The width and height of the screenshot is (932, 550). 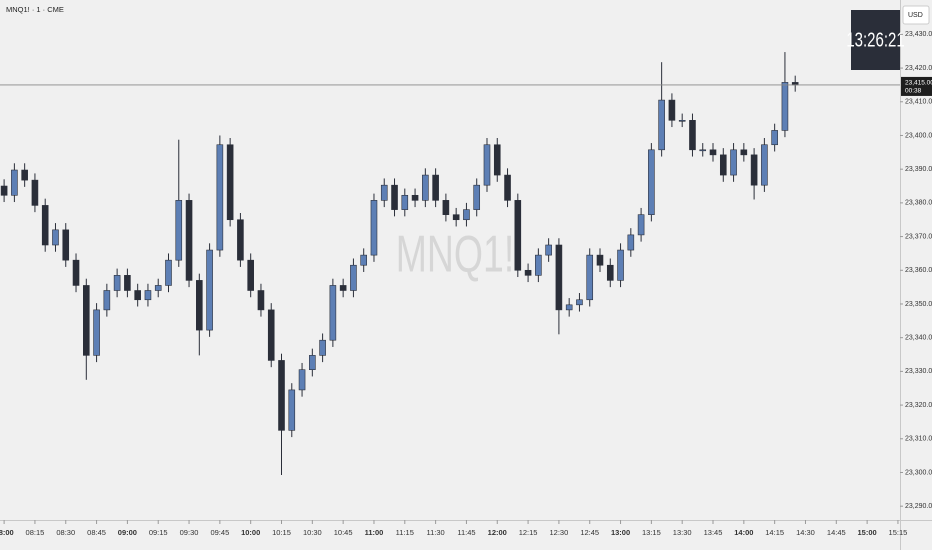 What do you see at coordinates (918, 270) in the screenshot?
I see `y-tick-label: 23,360.00` at bounding box center [918, 270].